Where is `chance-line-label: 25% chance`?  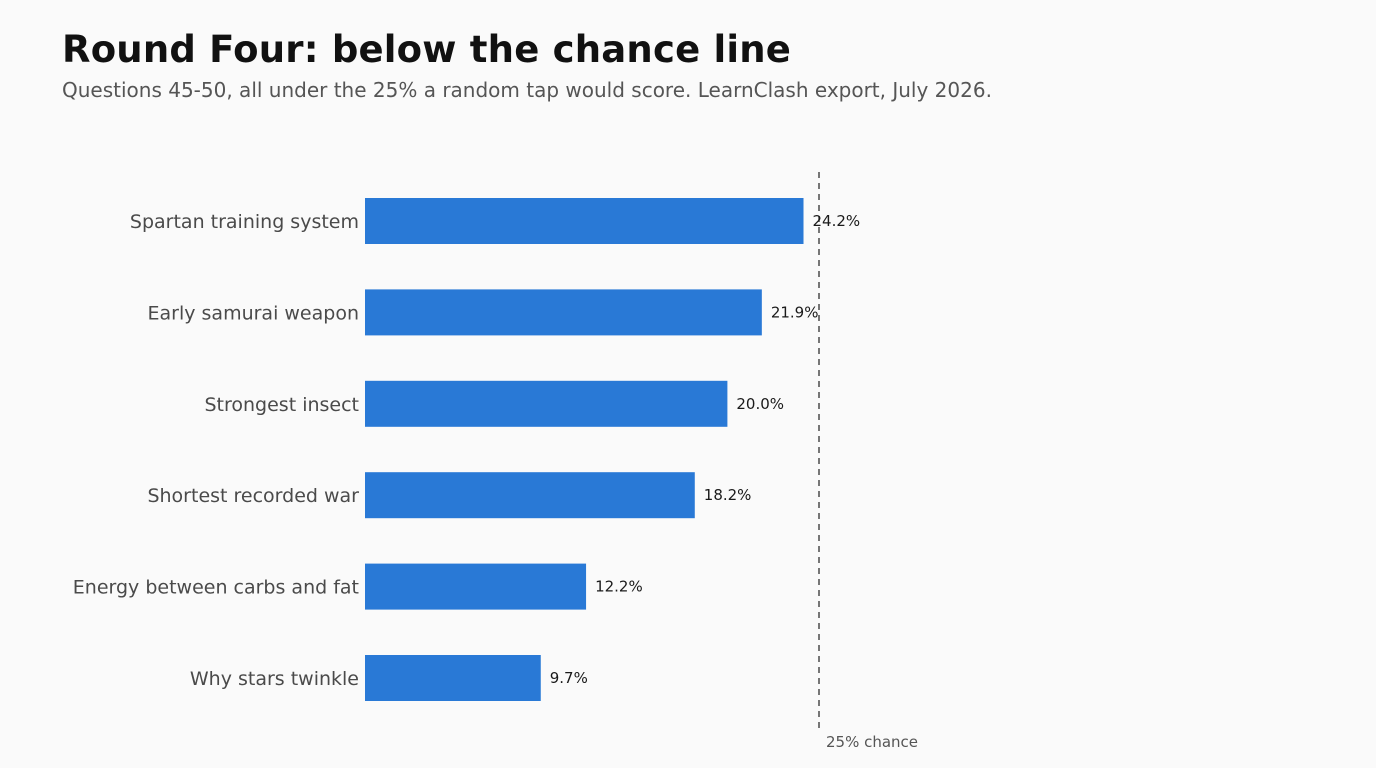 chance-line-label: 25% chance is located at coordinates (872, 742).